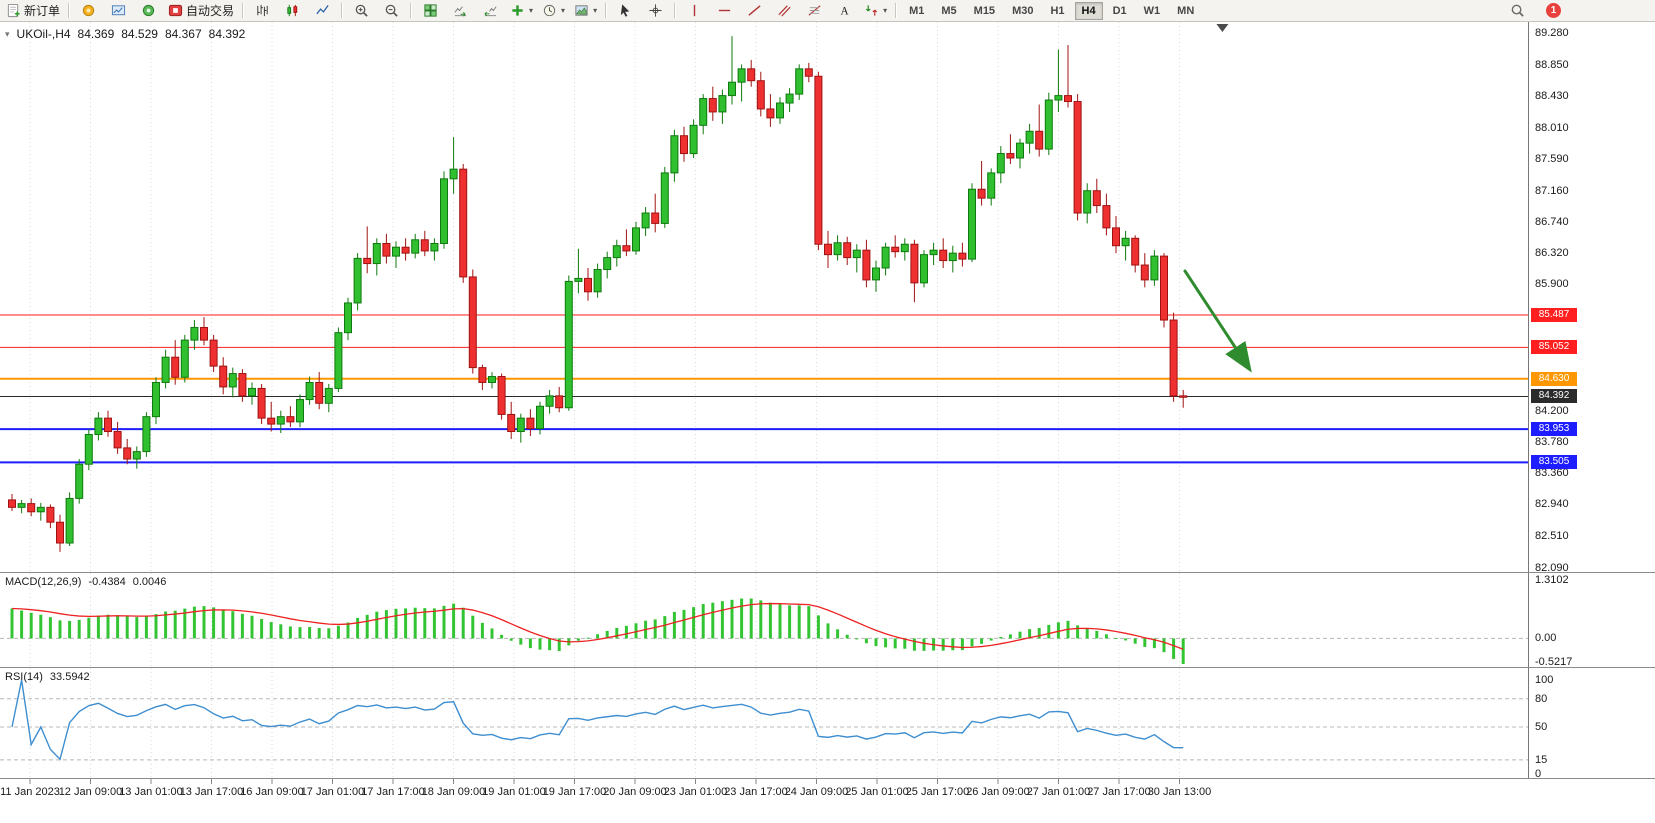 This screenshot has width=1655, height=823. I want to click on search-button, so click(1517, 10).